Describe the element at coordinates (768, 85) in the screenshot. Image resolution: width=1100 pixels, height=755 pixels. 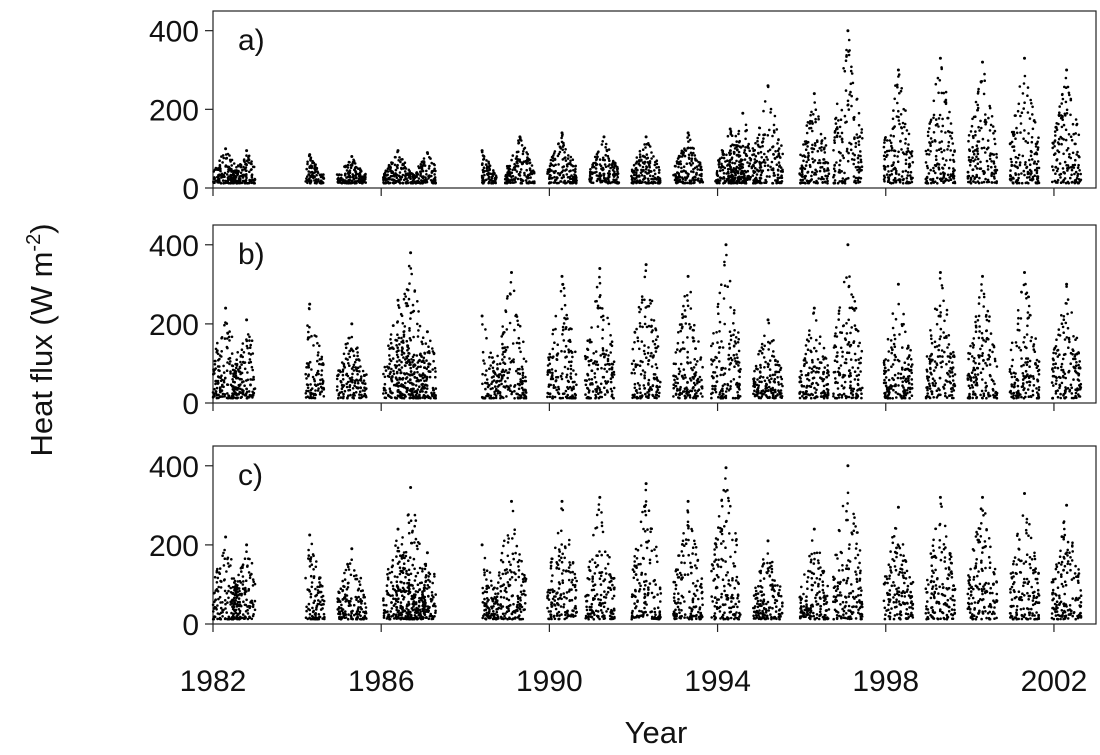
I see `peak-point` at that location.